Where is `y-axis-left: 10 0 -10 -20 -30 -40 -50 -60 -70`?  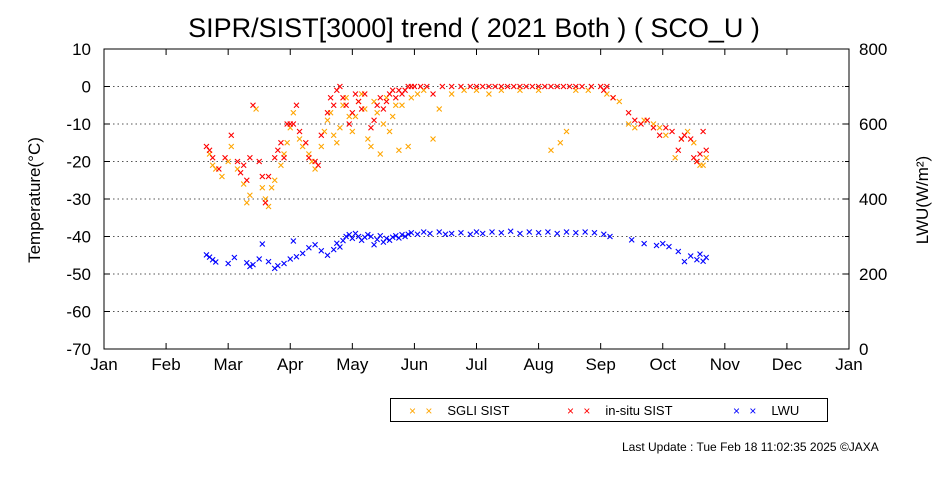
y-axis-left: 10 0 -10 -20 -30 -40 -50 -60 -70 is located at coordinates (88, 199).